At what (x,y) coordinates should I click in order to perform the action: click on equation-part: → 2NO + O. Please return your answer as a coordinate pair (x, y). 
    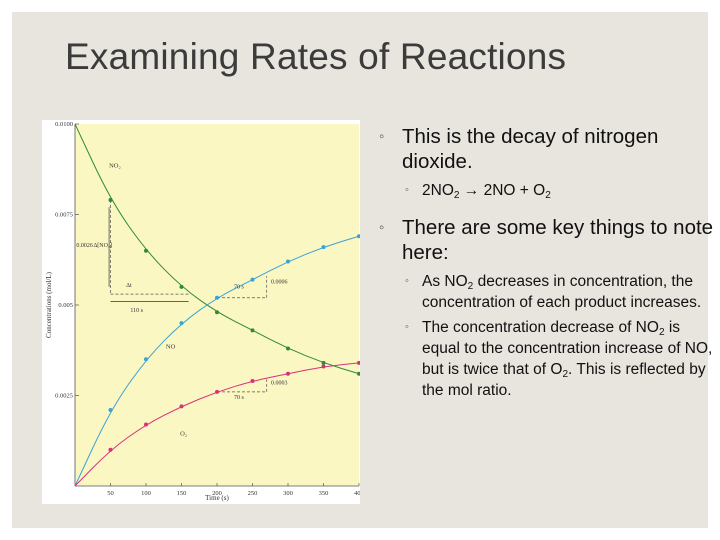
    Looking at the image, I should click on (502, 190).